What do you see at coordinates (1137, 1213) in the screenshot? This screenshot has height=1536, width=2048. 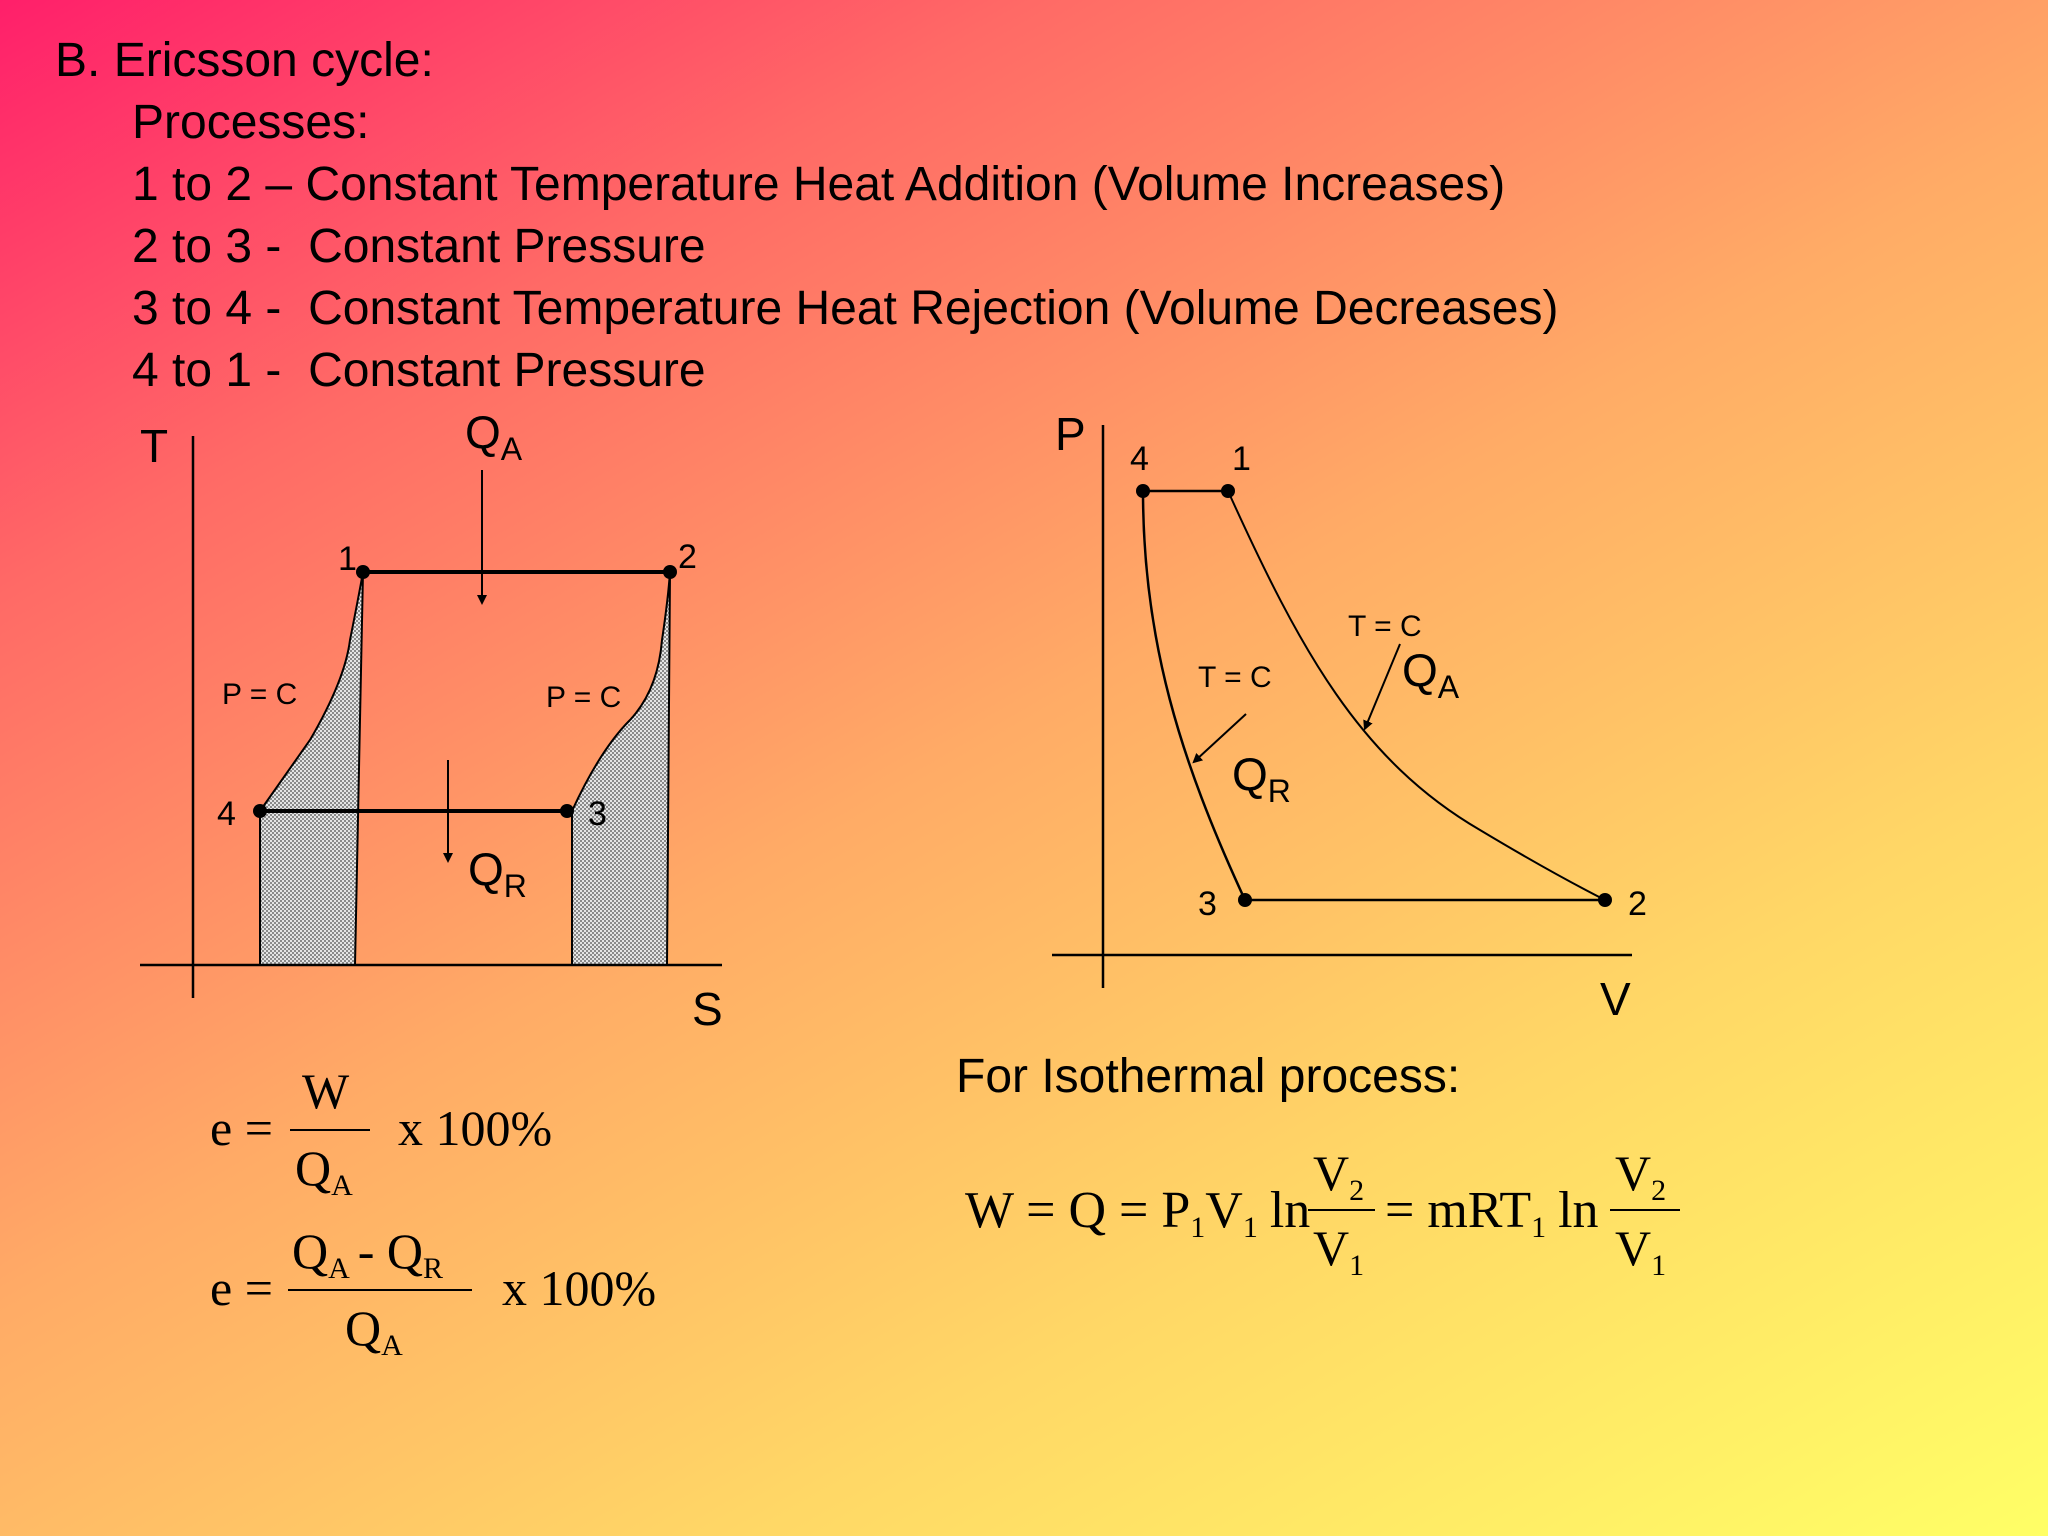 I see `eq3-left: W = Q = P1V1 ln` at bounding box center [1137, 1213].